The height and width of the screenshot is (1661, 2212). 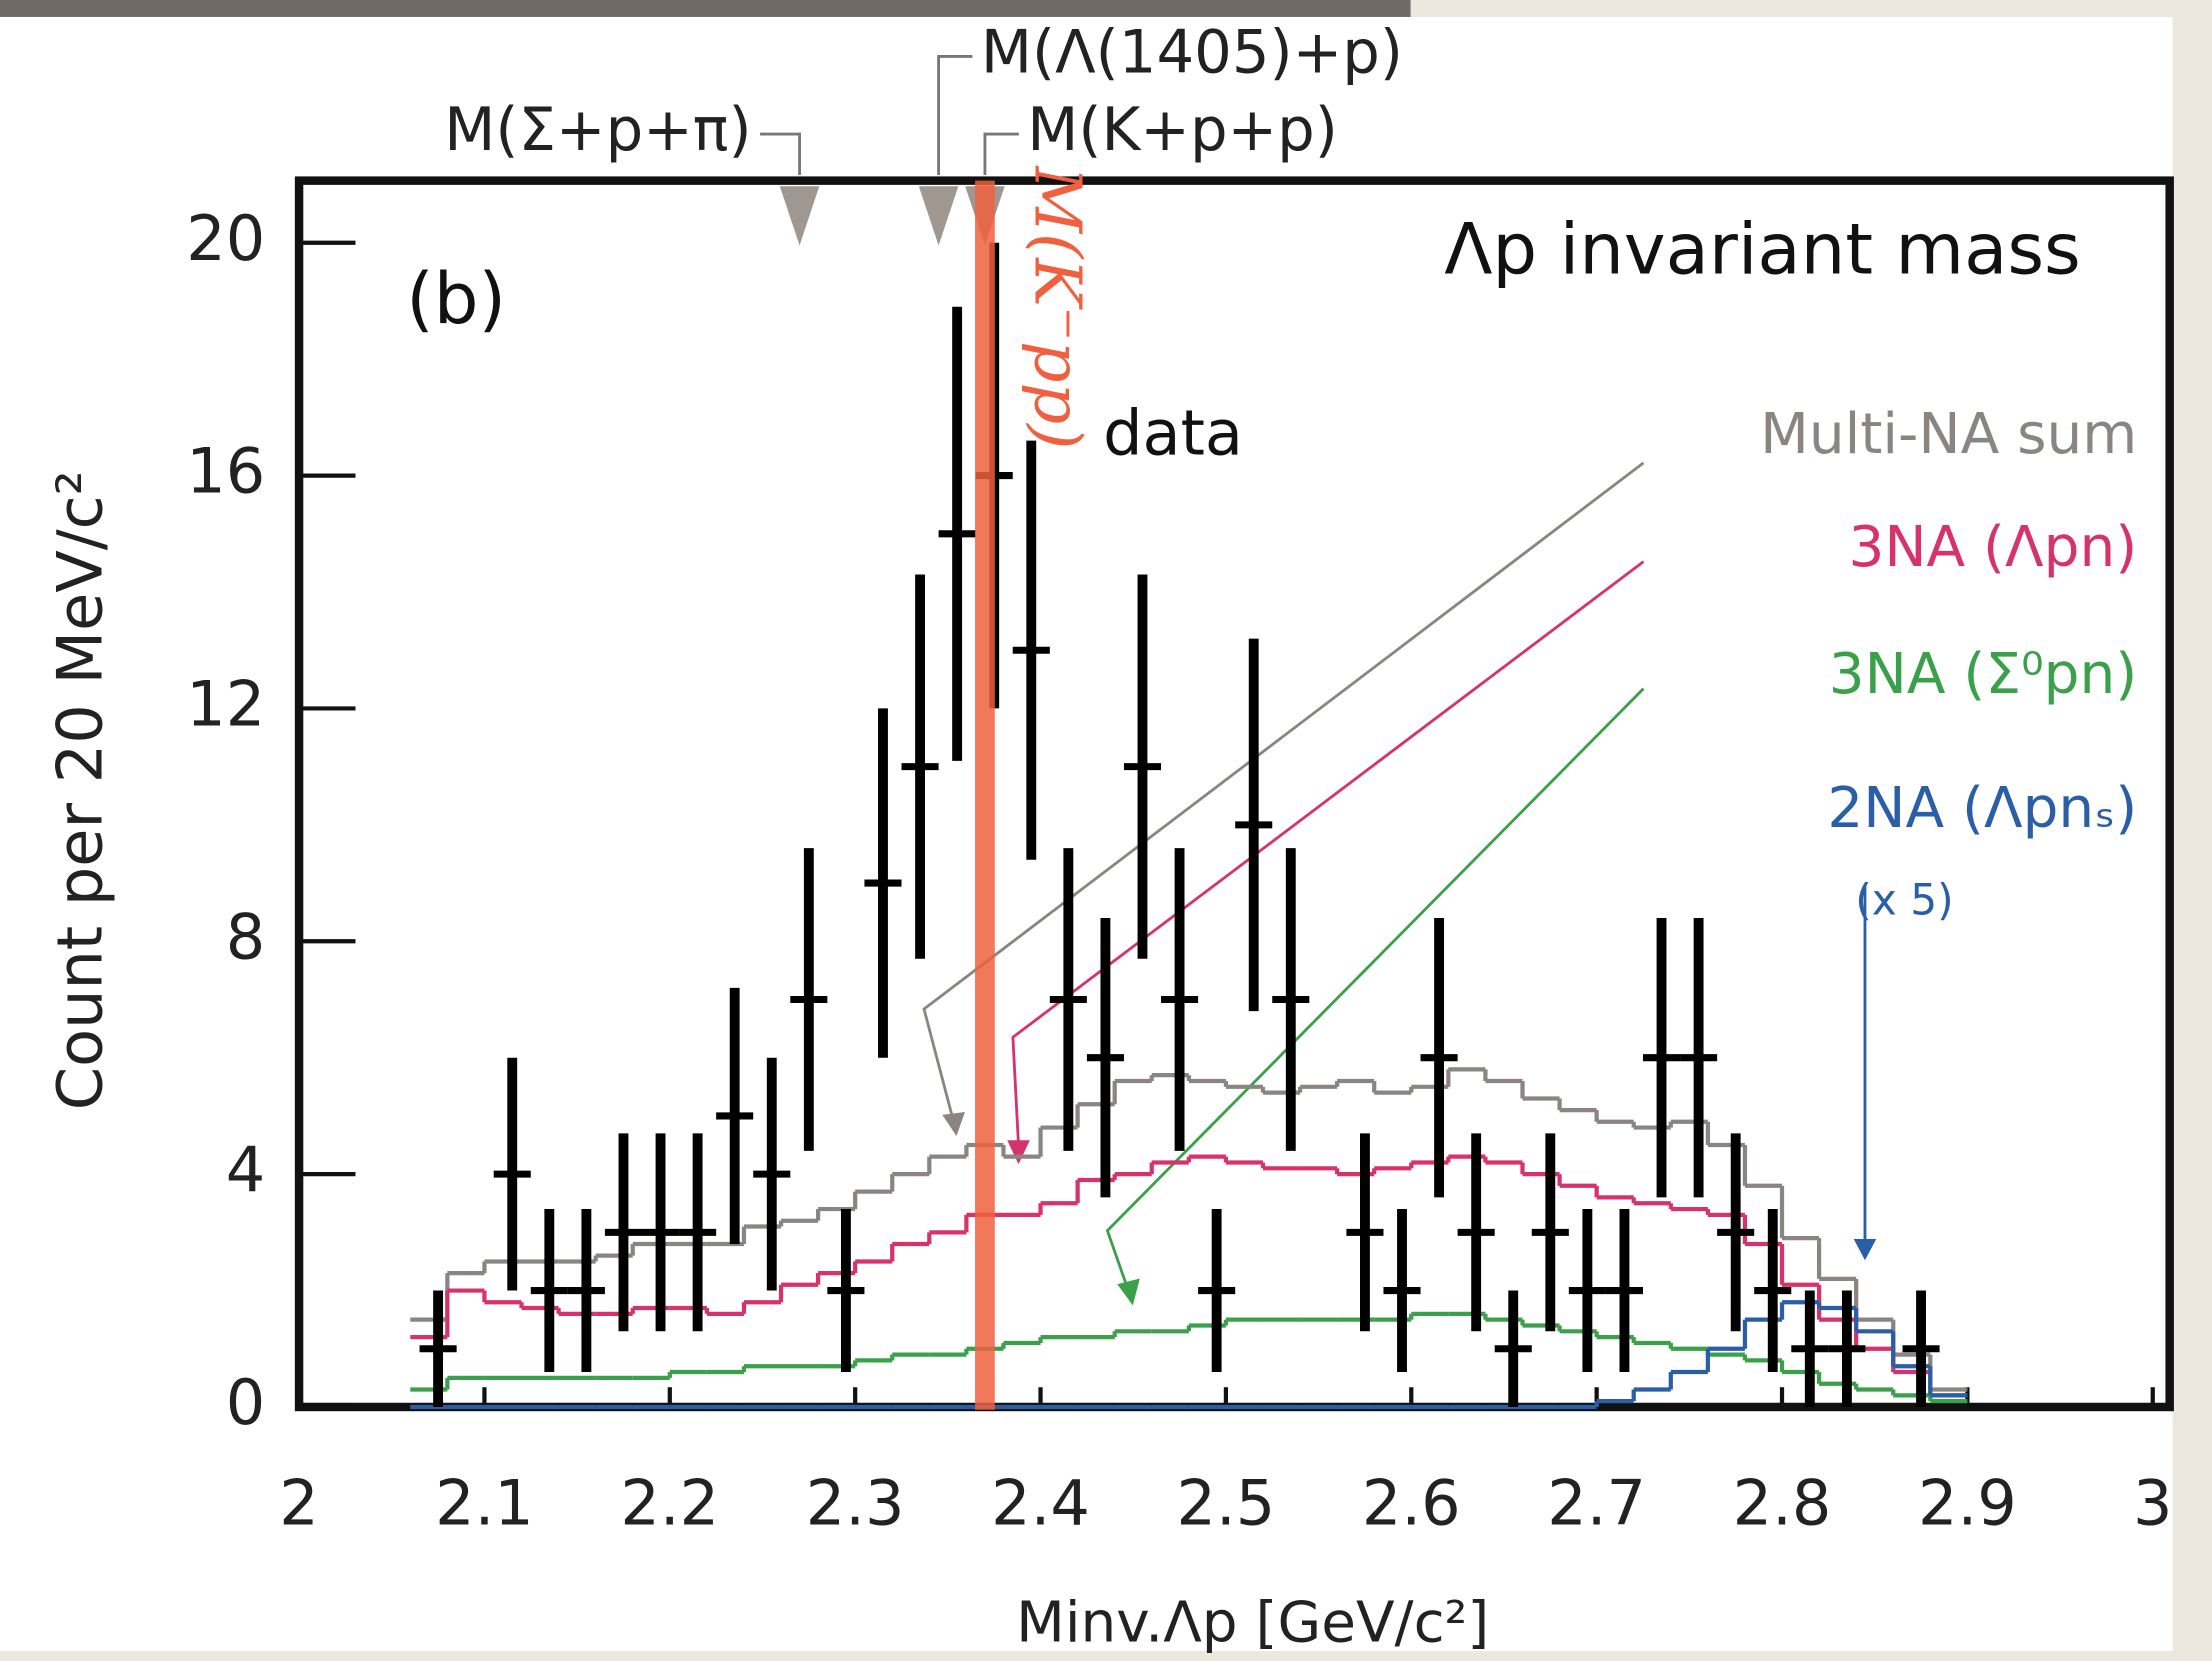 What do you see at coordinates (484, 1502) in the screenshot?
I see `x-tick-label: 2.1` at bounding box center [484, 1502].